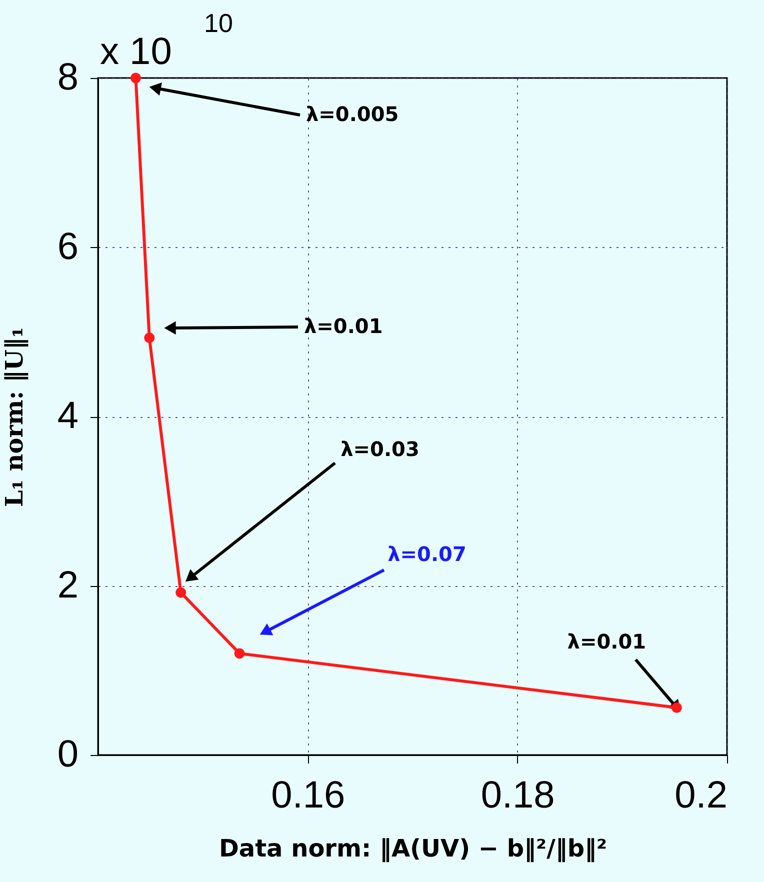  I want to click on y-tick-label: 6, so click(67, 247).